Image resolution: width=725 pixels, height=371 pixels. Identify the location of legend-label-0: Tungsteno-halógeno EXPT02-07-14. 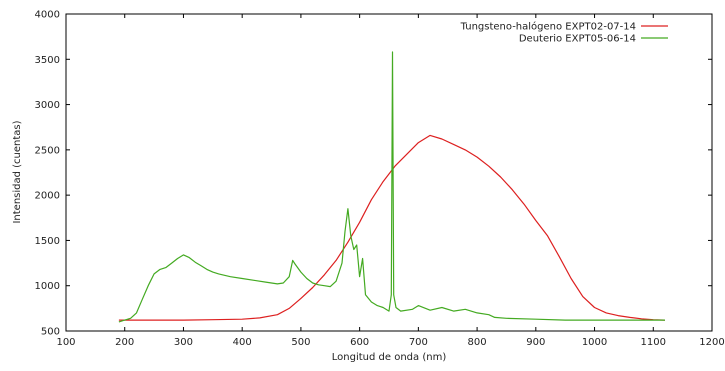
(548, 27).